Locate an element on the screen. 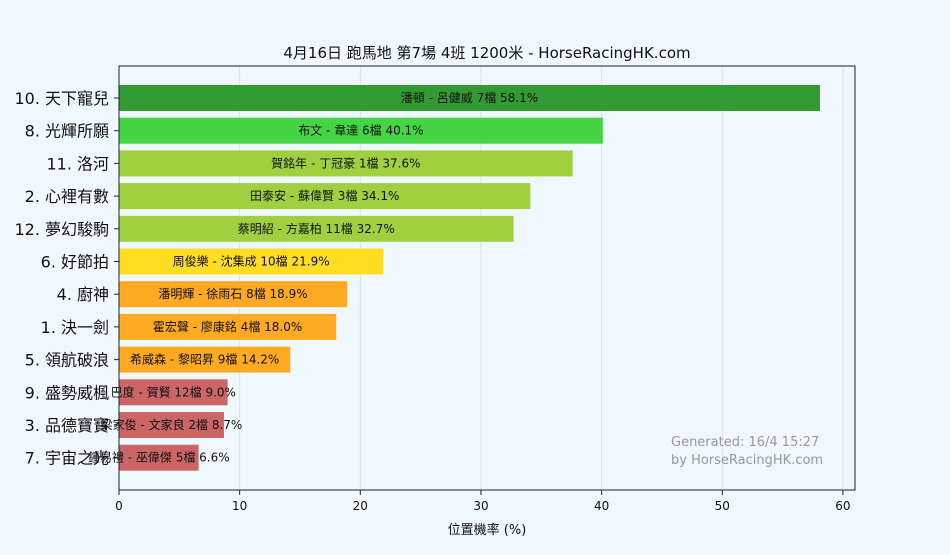 Image resolution: width=950 pixels, height=555 pixels. x-tick-label: 60 is located at coordinates (842, 506).